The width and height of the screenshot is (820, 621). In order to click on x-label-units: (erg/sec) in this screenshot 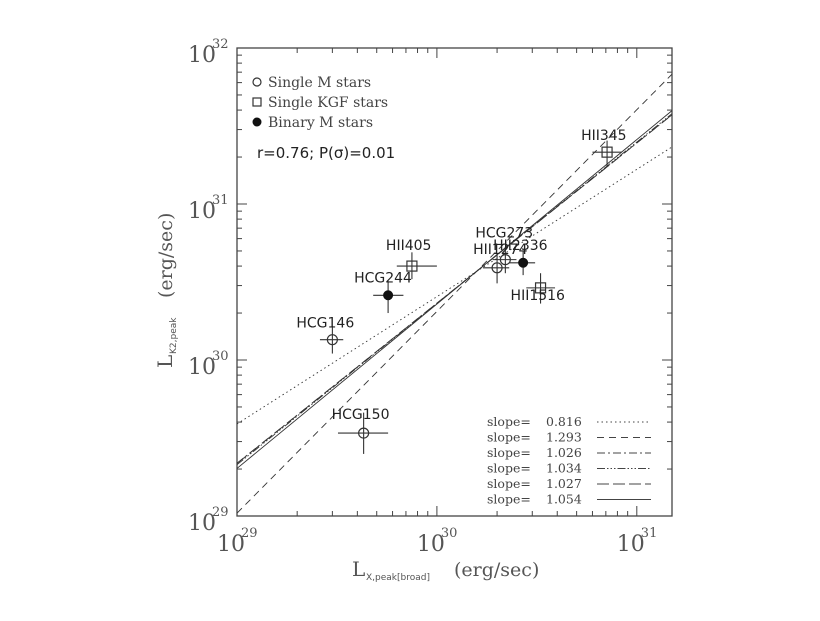, I will do `click(496, 570)`.